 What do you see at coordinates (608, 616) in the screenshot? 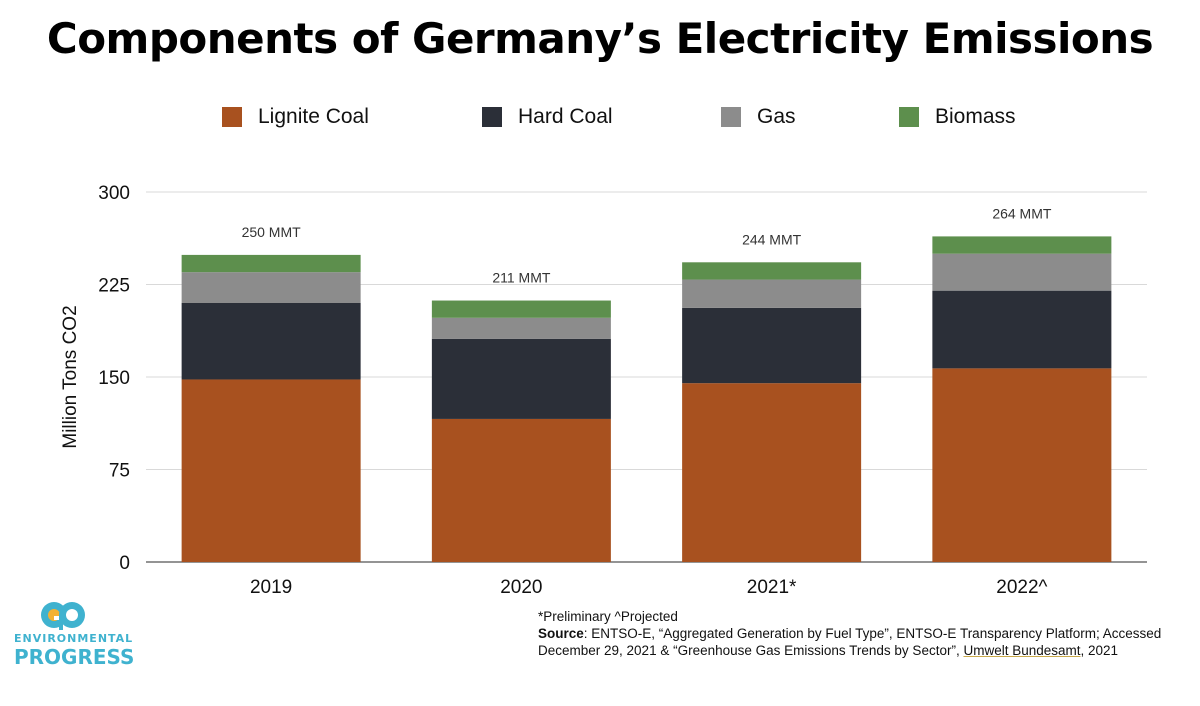
I see `footnote-legend: *Preliminary ^Projected` at bounding box center [608, 616].